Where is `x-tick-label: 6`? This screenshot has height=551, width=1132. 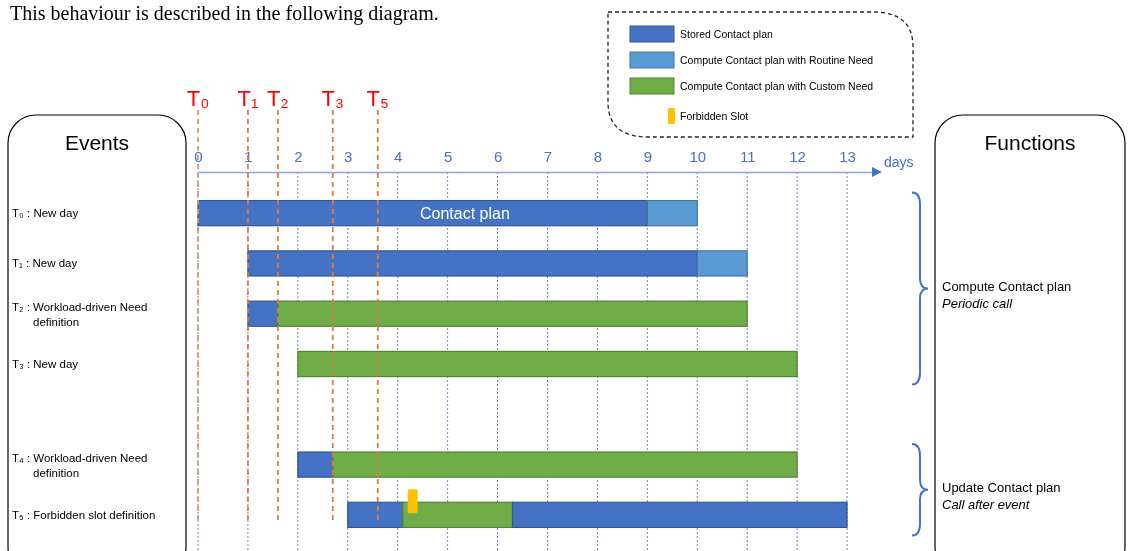
x-tick-label: 6 is located at coordinates (498, 156).